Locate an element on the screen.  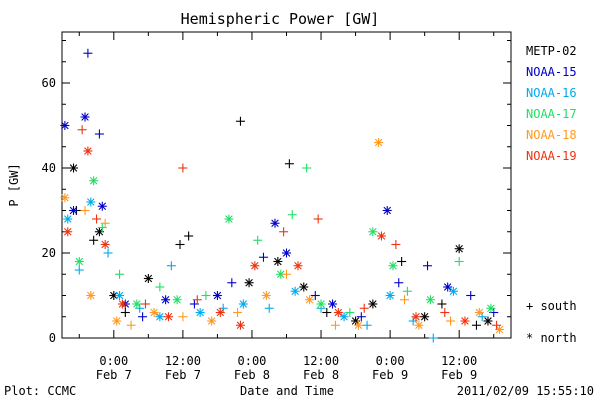
legend-south-marker: + south is located at coordinates (551, 306).